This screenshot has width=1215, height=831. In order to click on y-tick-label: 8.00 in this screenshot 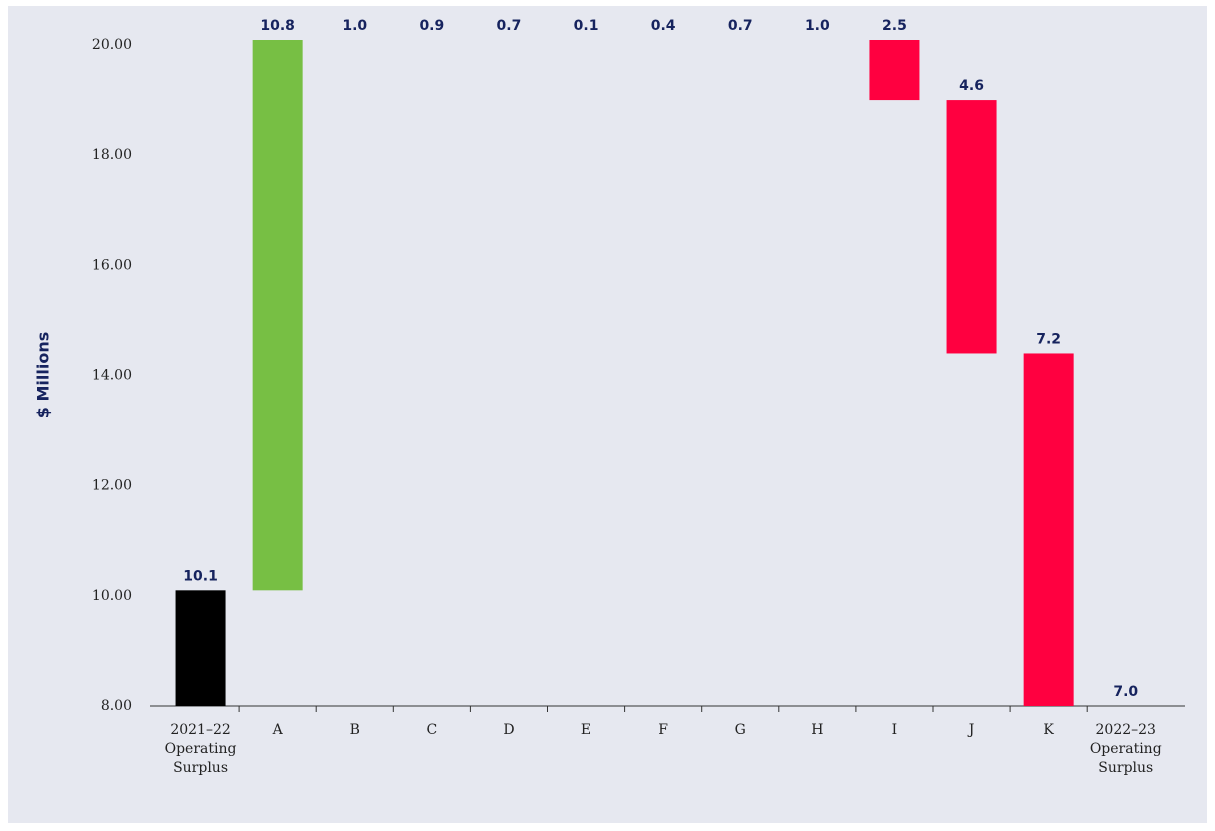, I will do `click(116, 706)`.